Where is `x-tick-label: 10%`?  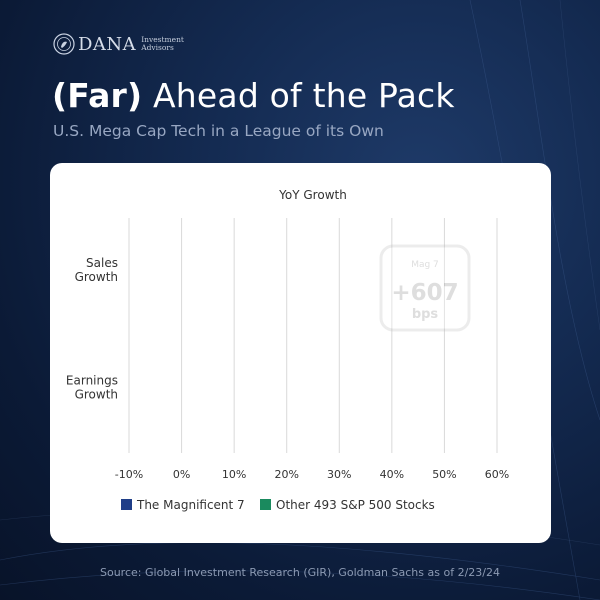 x-tick-label: 10% is located at coordinates (234, 474).